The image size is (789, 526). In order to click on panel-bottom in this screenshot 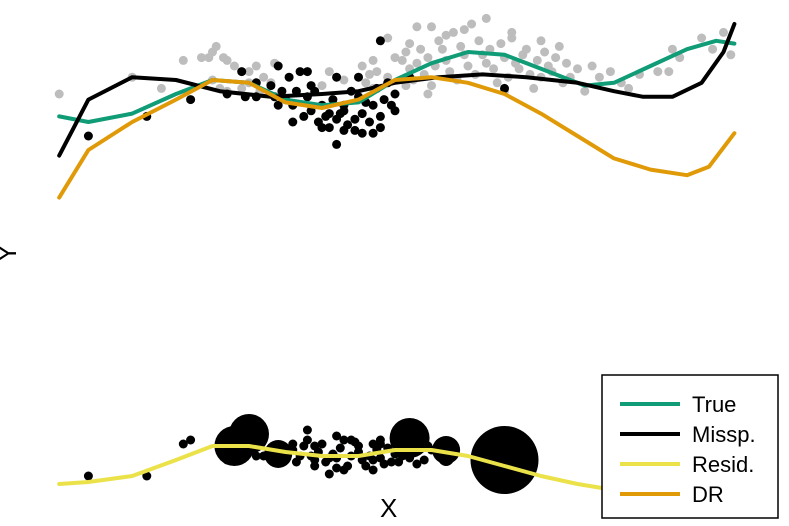, I will do `click(366, 454)`.